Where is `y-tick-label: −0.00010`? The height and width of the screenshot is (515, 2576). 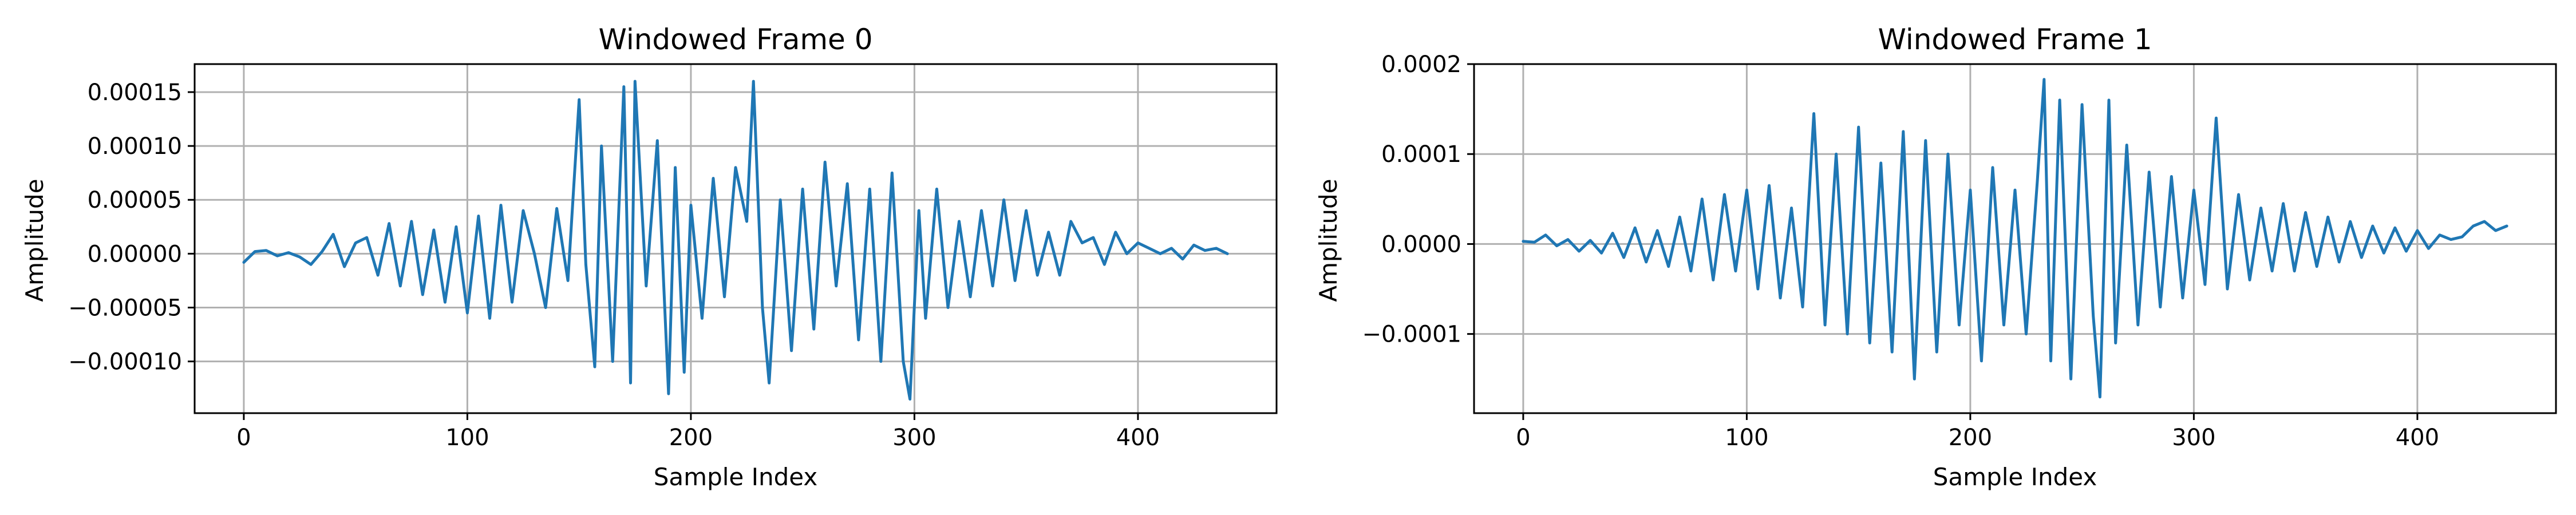
y-tick-label: −0.00010 is located at coordinates (125, 362).